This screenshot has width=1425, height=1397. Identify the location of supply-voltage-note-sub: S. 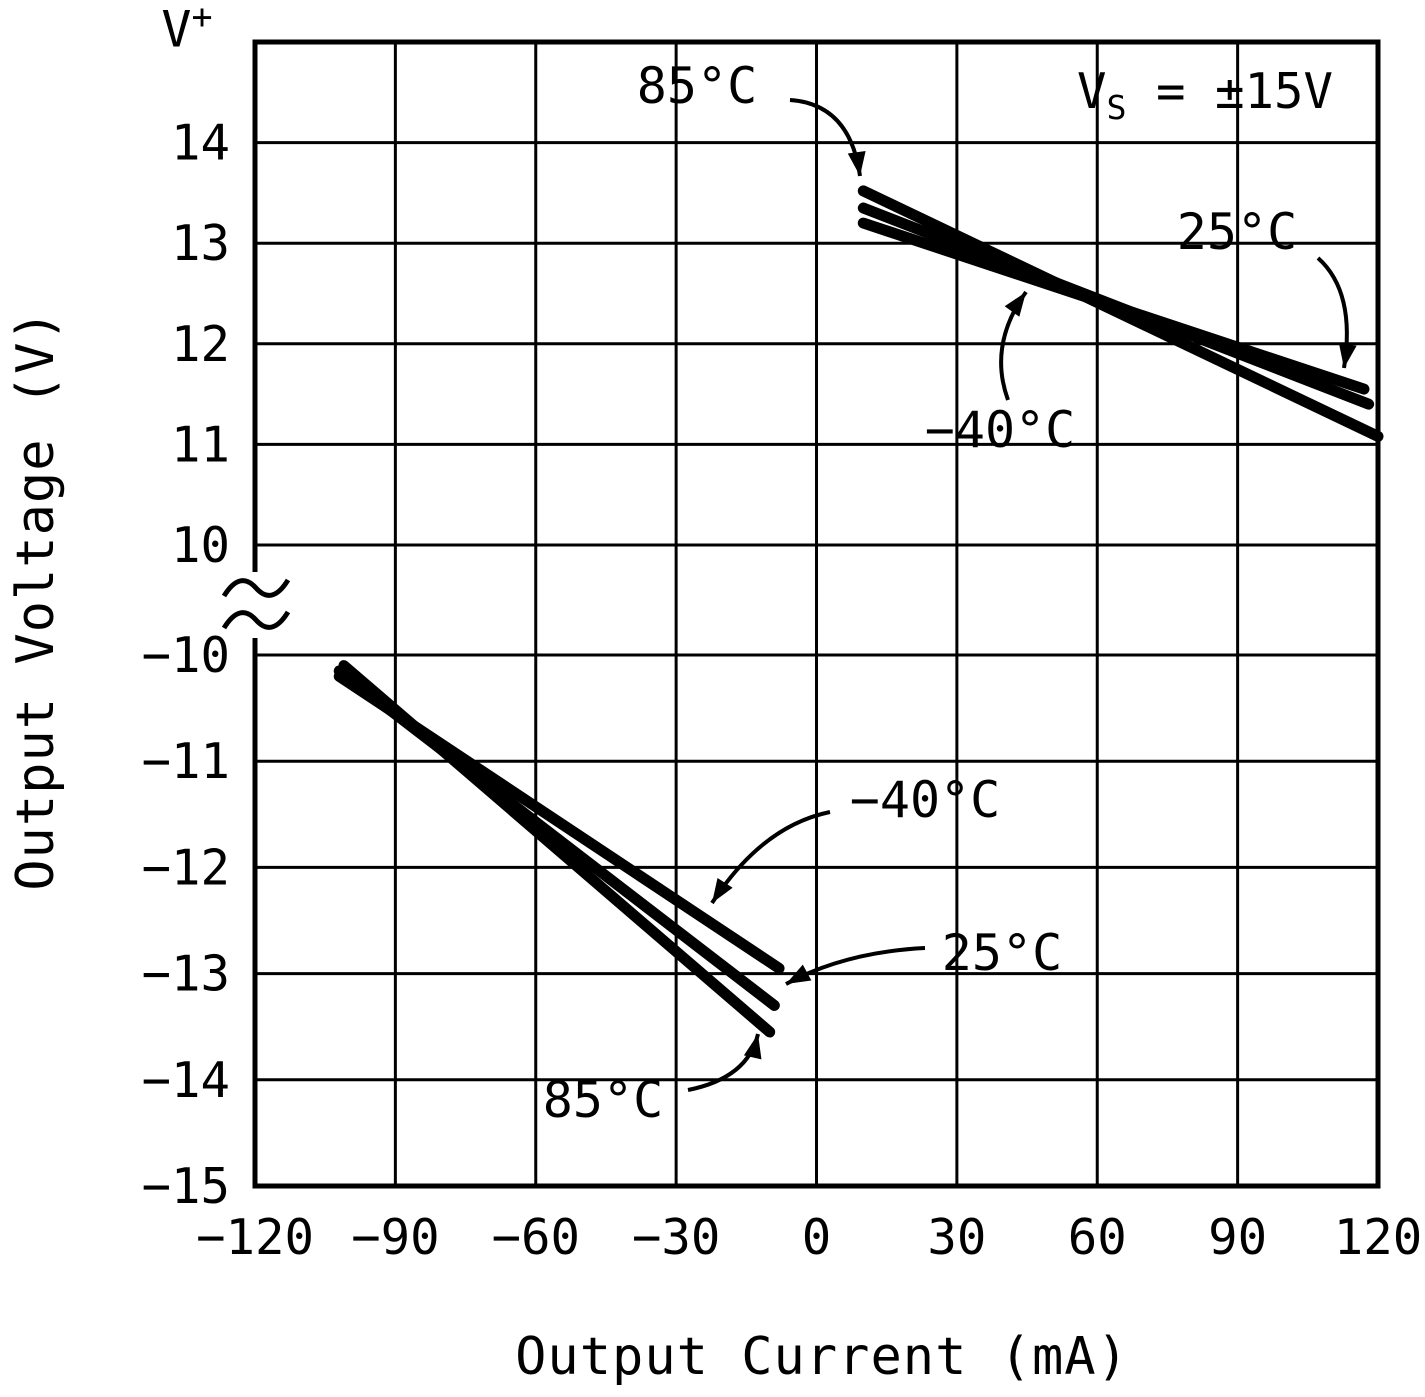
(1116, 107).